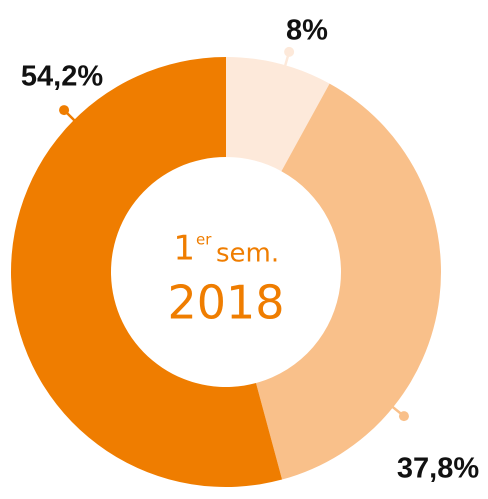 The image size is (488, 499). Describe the element at coordinates (204, 240) in the screenshot. I see `center-ordinal-suffix: er` at that location.